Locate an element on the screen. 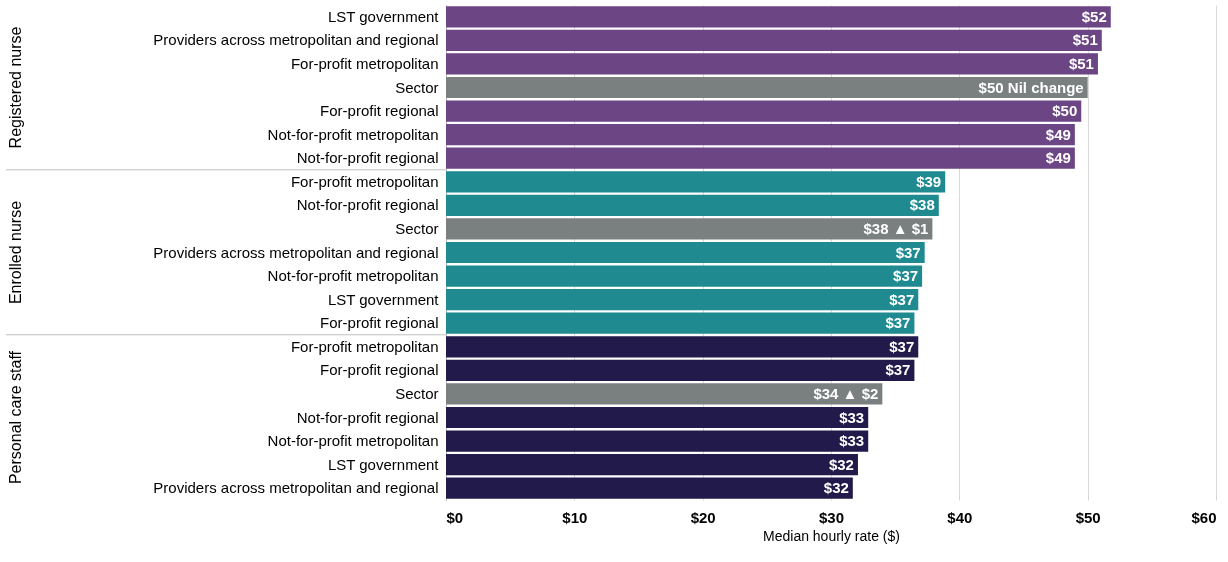 The width and height of the screenshot is (1228, 562). x-tick-label: $60 is located at coordinates (1204, 517).